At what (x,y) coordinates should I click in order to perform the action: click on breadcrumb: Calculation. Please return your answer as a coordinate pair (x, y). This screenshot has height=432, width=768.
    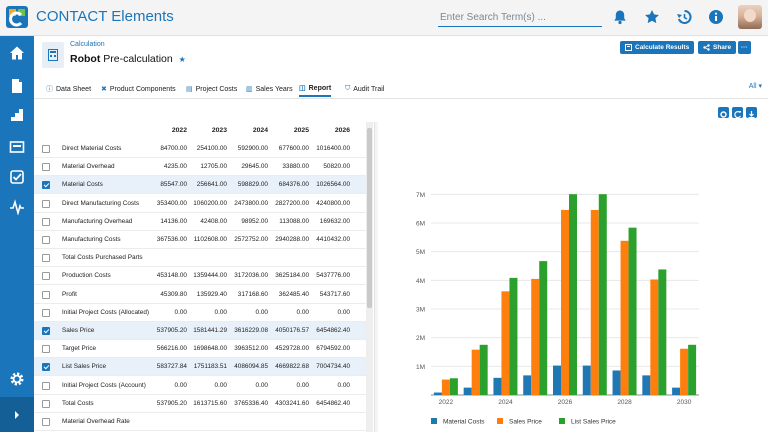
    Looking at the image, I should click on (87, 44).